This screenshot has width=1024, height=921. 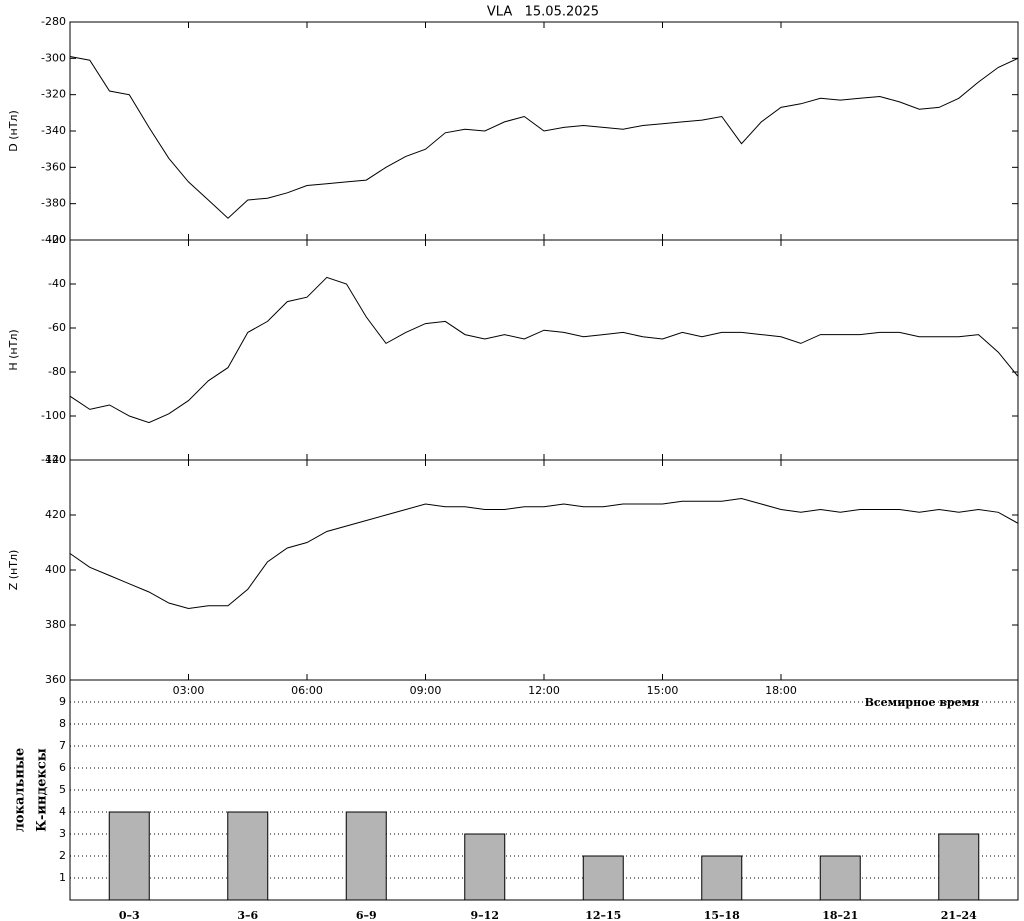 What do you see at coordinates (307, 690) in the screenshot?
I see `x-tick-label: 06:00` at bounding box center [307, 690].